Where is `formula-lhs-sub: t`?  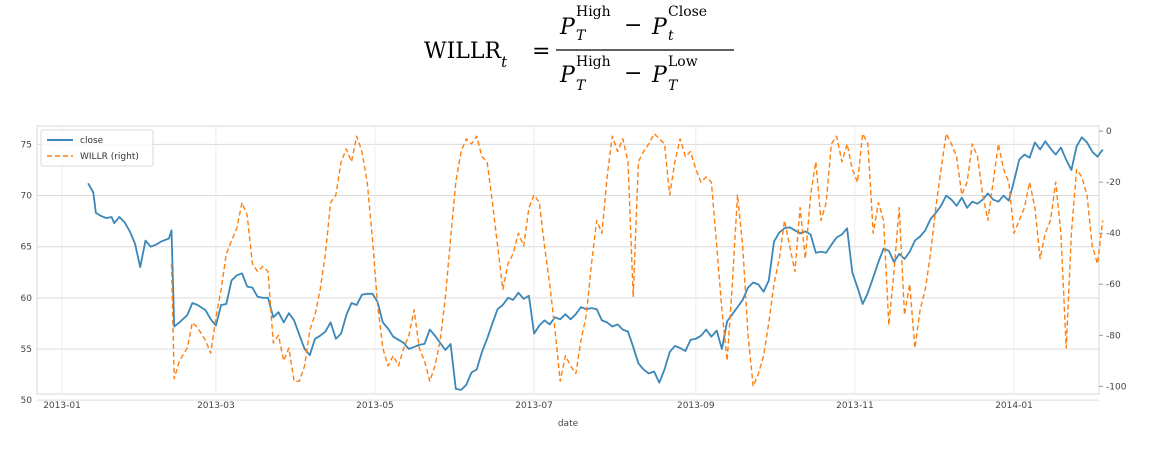
formula-lhs-sub: t is located at coordinates (504, 62).